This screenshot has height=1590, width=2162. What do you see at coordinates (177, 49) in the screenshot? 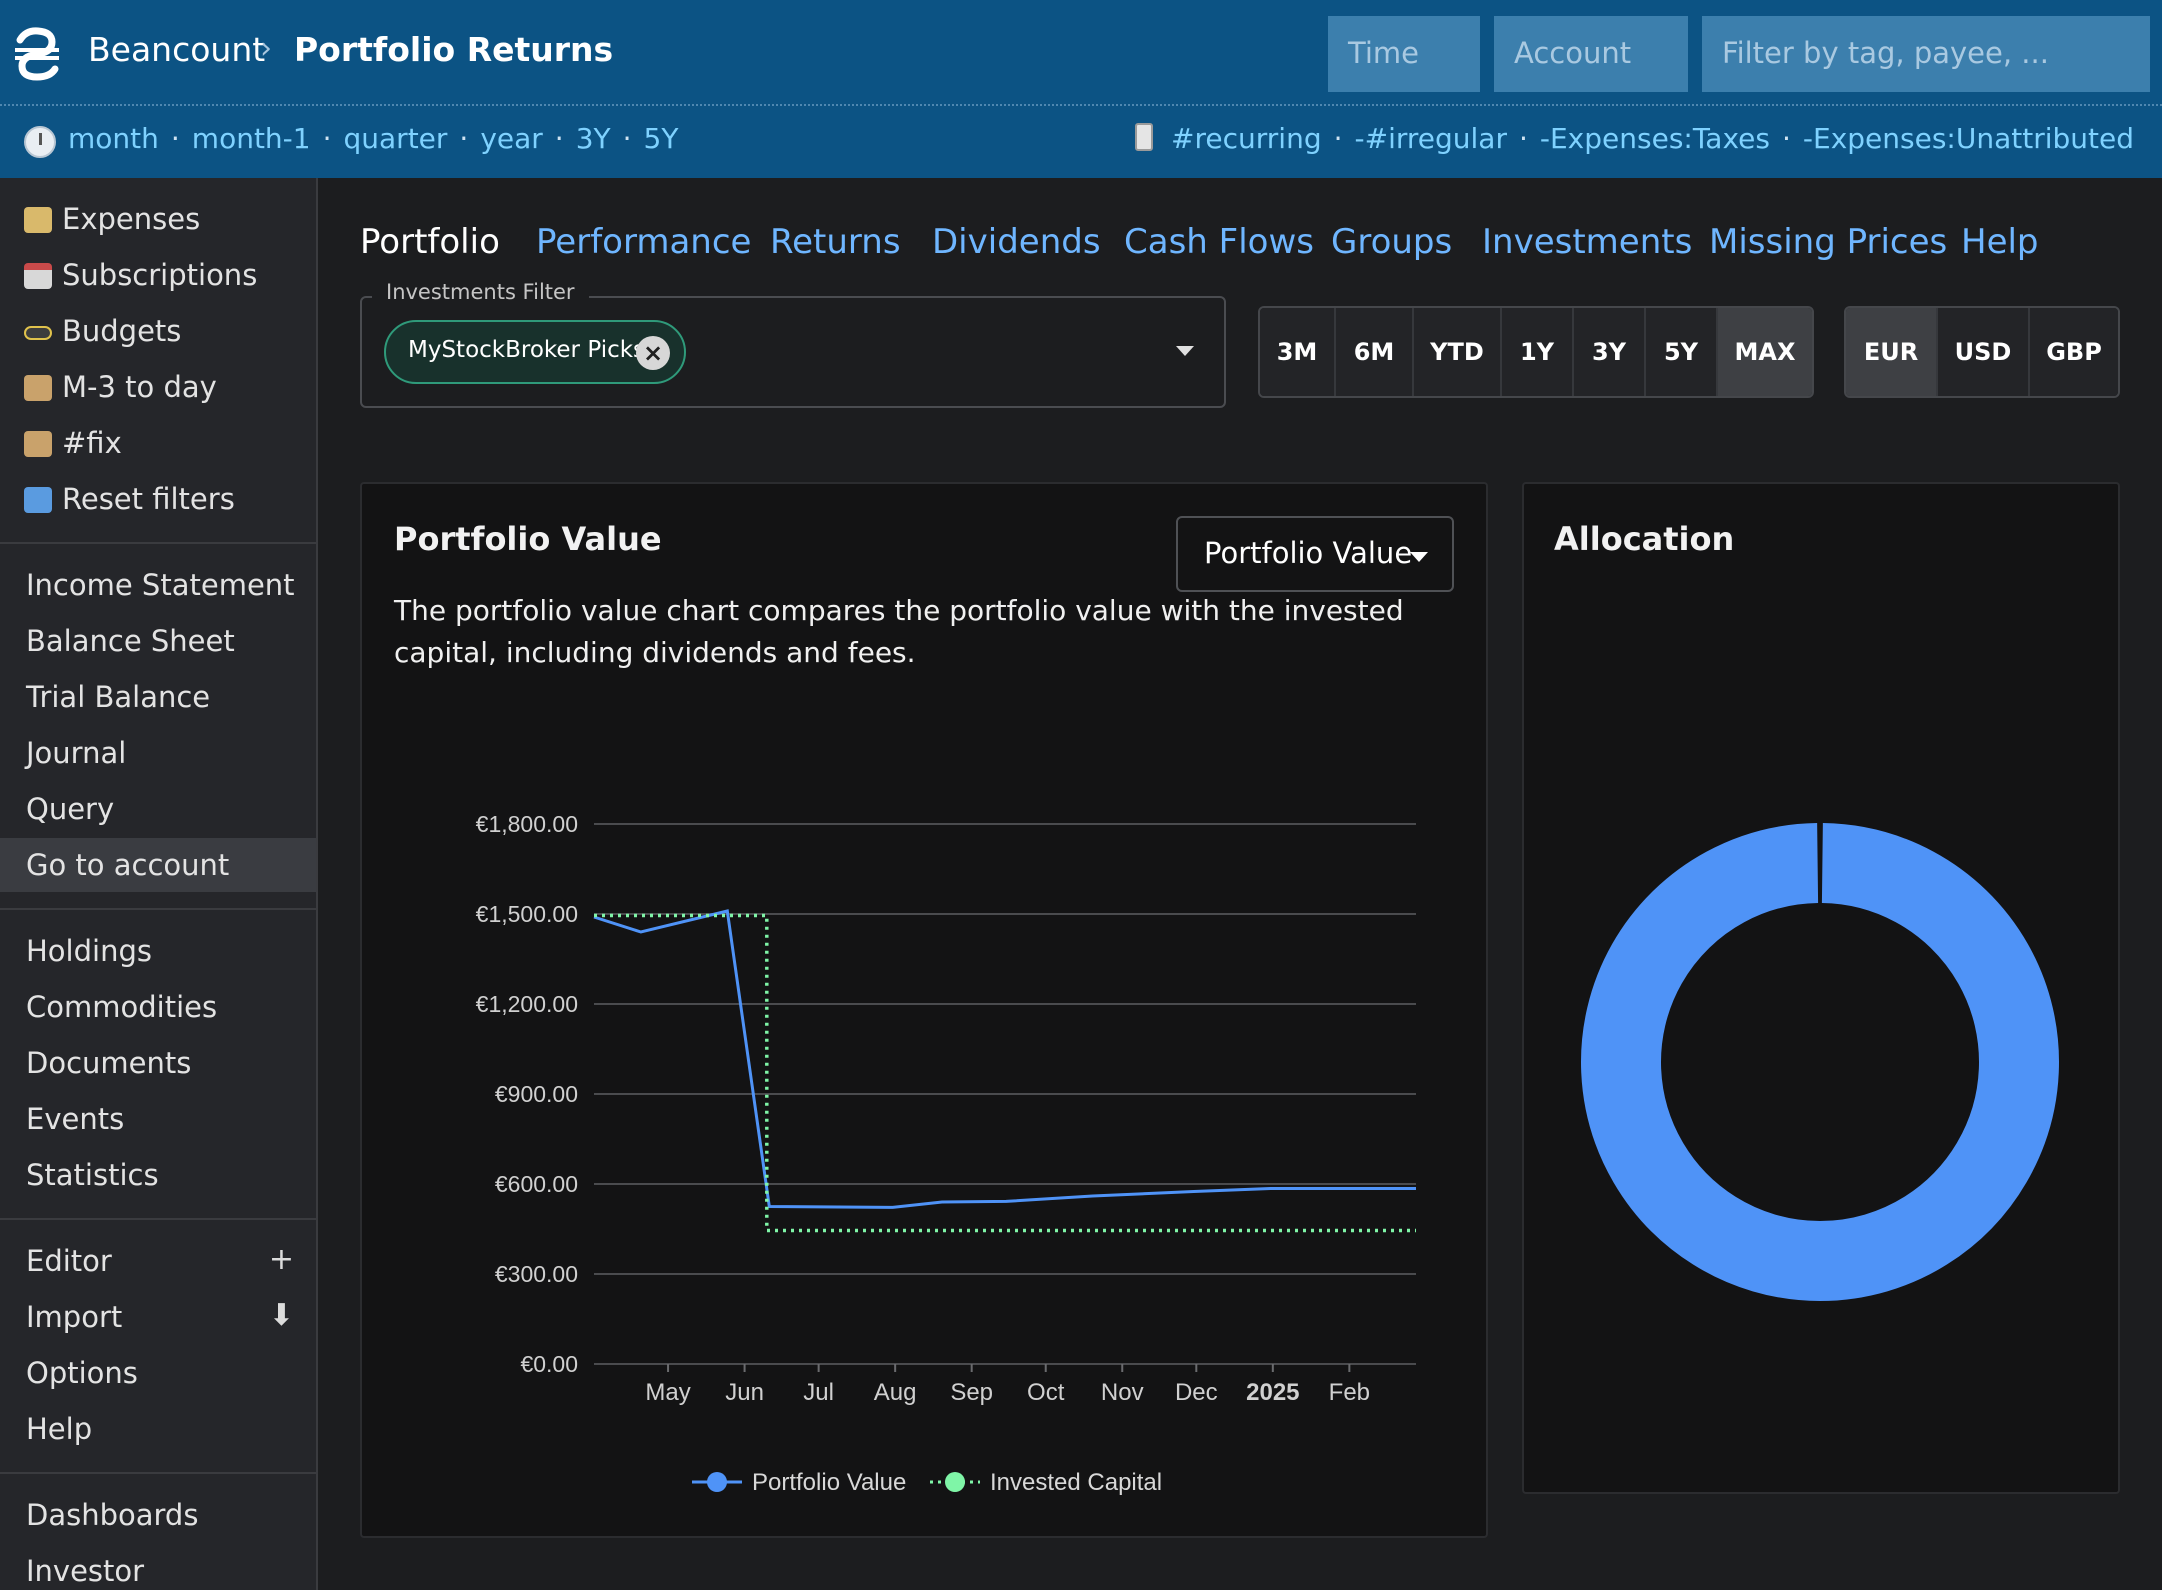
I see `breadcrumb-app: Beancount` at bounding box center [177, 49].